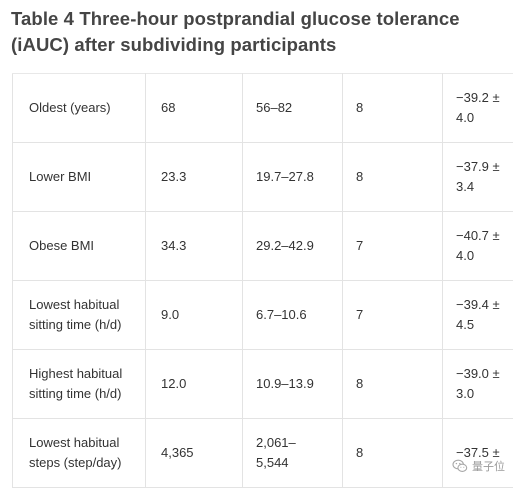  Describe the element at coordinates (194, 453) in the screenshot. I see `mean-value: 4,365` at that location.